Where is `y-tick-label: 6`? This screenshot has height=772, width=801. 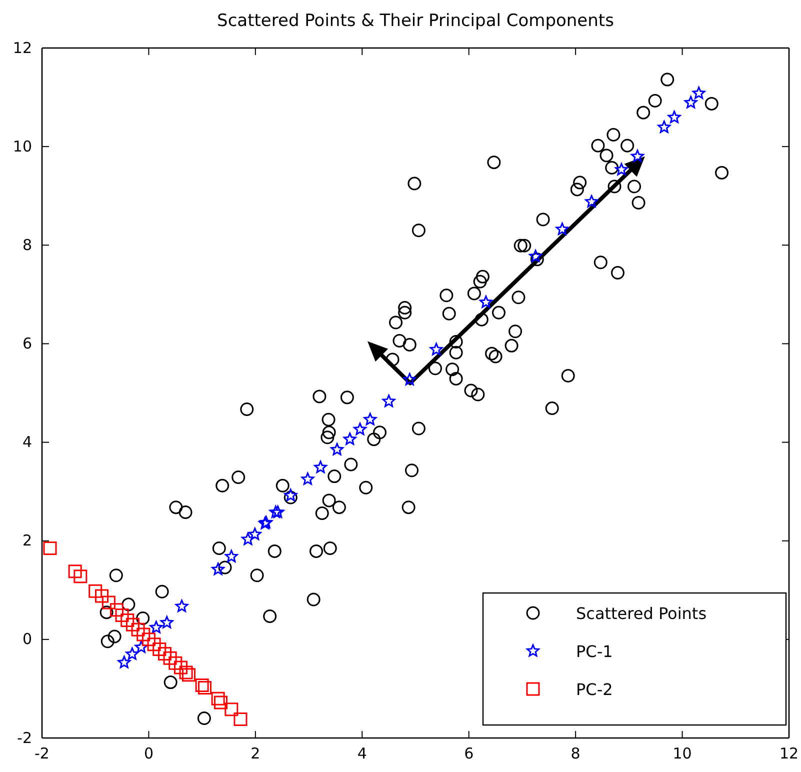
y-tick-label: 6 is located at coordinates (27, 343).